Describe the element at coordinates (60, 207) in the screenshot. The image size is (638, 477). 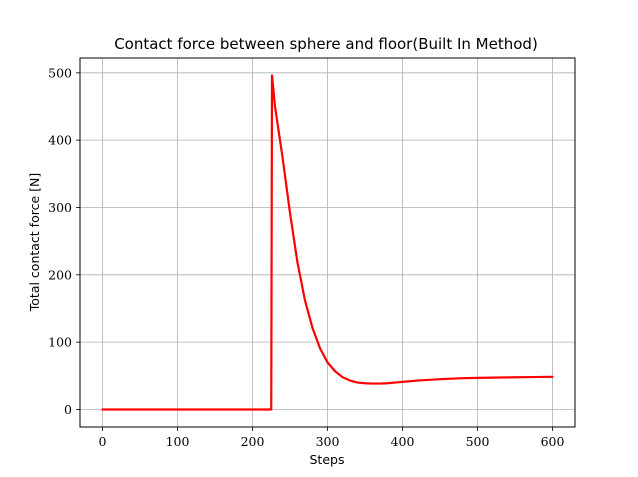
I see `y-tick-label: 300` at that location.